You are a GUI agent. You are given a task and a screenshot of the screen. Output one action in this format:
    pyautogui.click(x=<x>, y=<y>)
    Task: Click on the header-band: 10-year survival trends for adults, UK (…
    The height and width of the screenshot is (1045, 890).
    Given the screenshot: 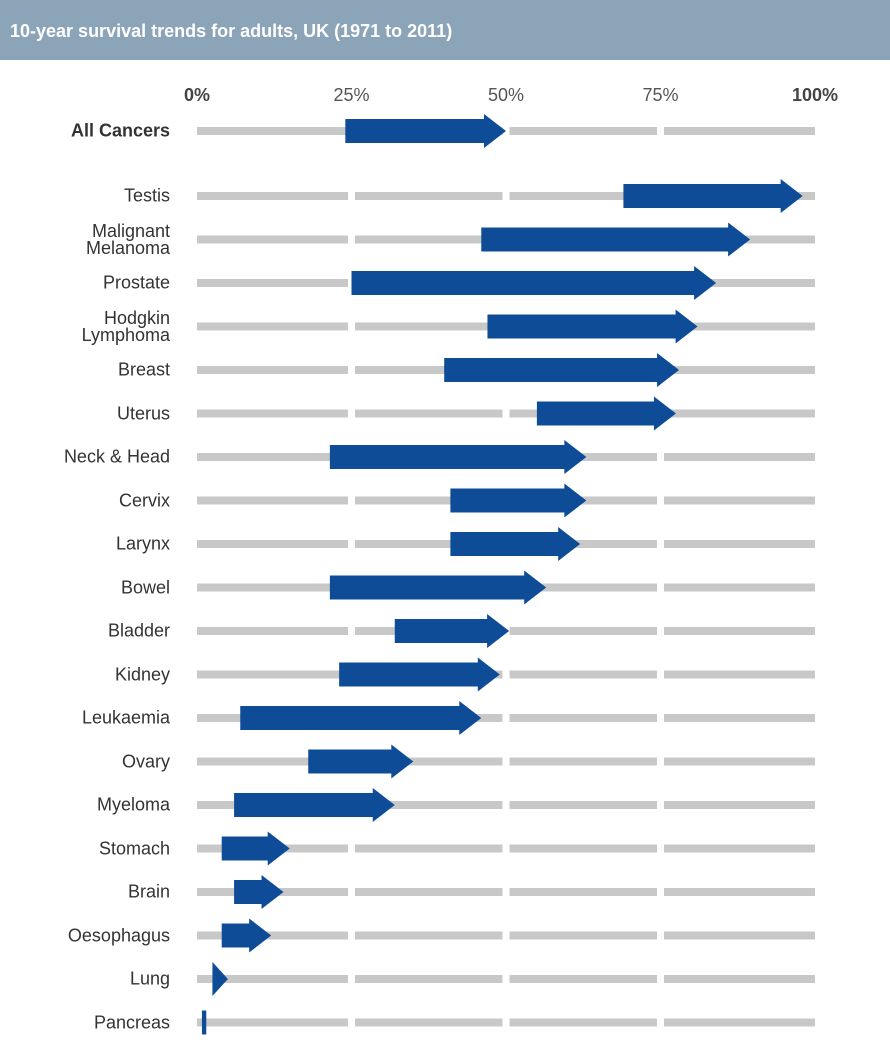 What is the action you would take?
    pyautogui.click(x=445, y=30)
    